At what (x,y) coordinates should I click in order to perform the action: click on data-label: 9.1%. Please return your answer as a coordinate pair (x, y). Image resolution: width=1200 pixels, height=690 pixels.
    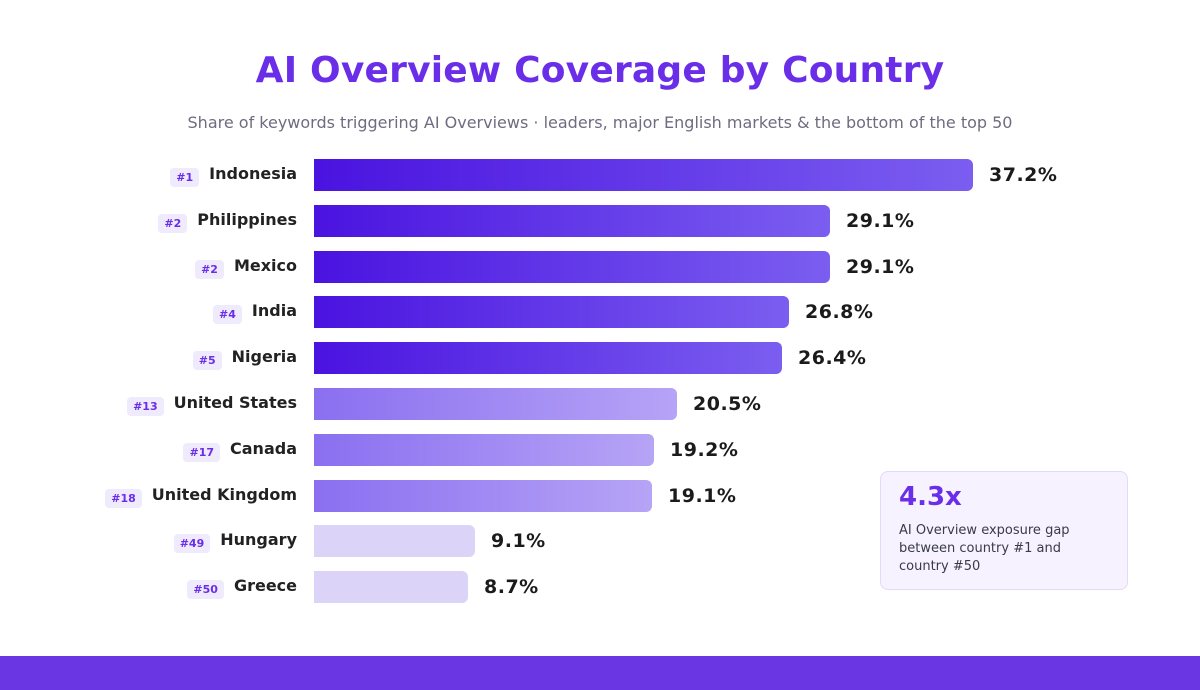
    Looking at the image, I should click on (518, 541).